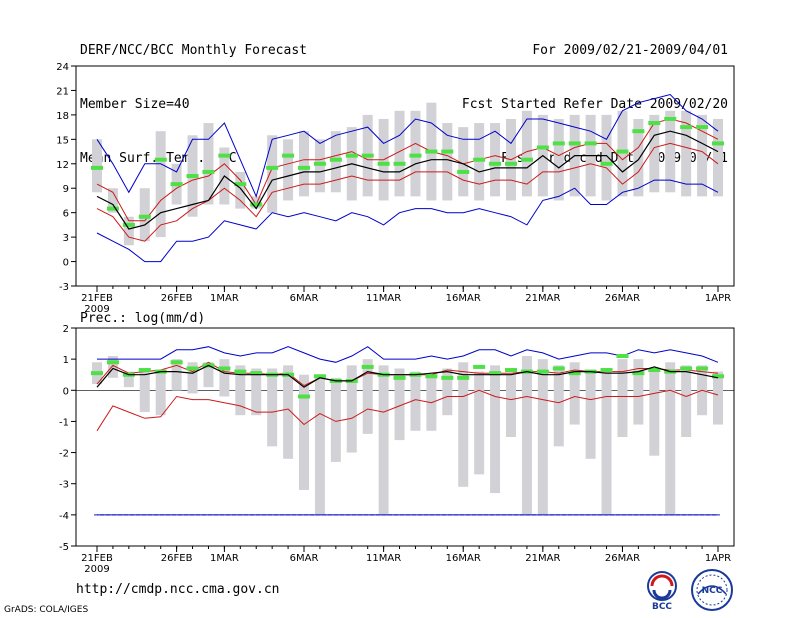 The image size is (800, 618). I want to click on member-size: Member Size=40, so click(135, 104).